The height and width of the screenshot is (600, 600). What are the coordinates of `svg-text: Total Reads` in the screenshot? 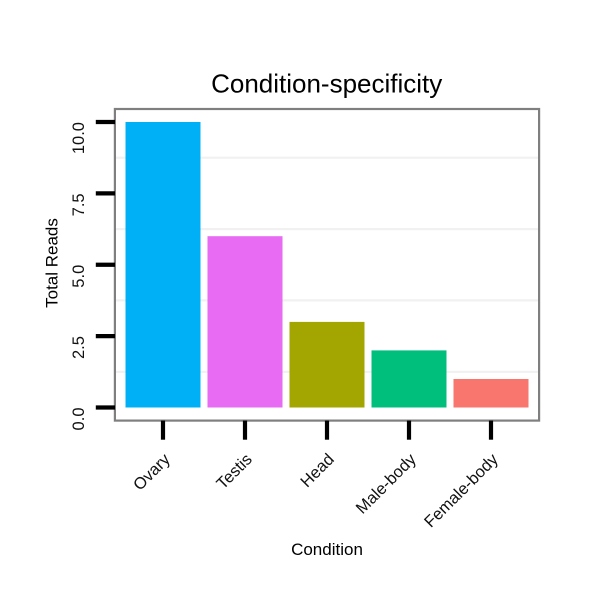 It's located at (52, 263).